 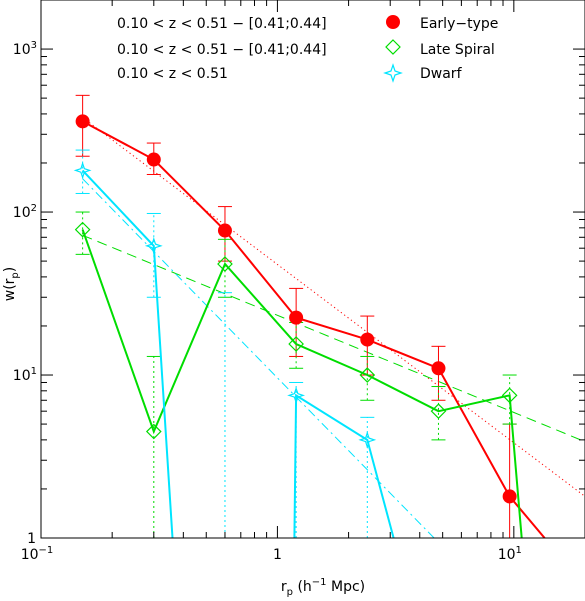 I want to click on legend-marker-early-type, so click(x=393, y=22).